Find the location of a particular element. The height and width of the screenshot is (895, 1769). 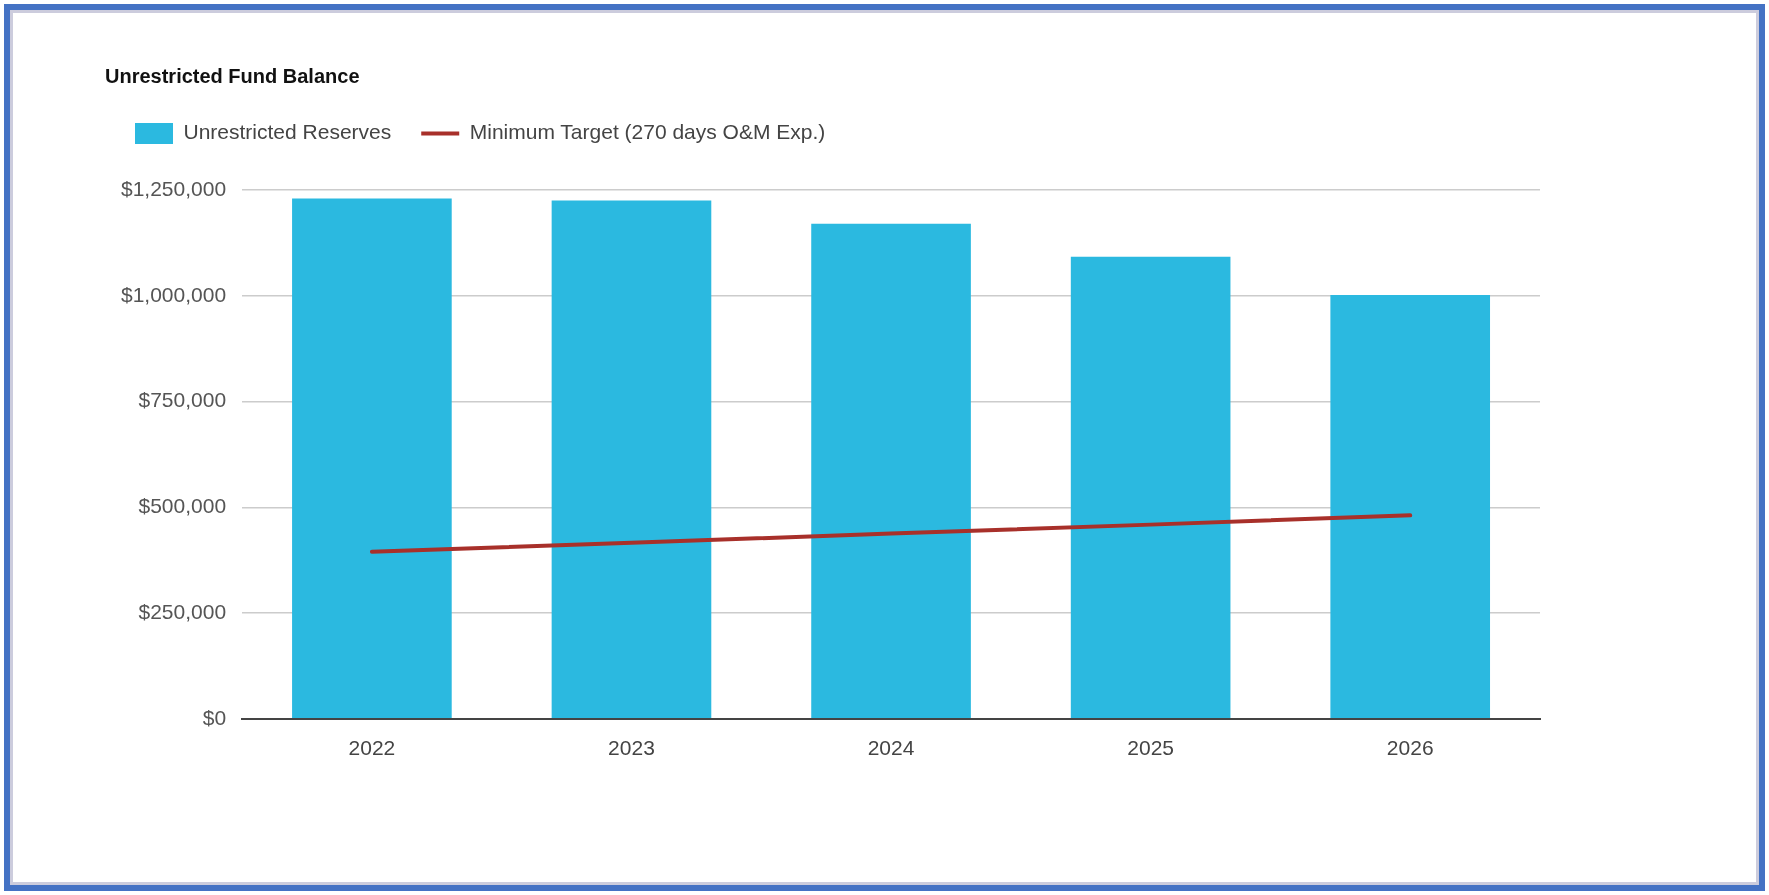

y-tick-label: $1,000,000 is located at coordinates (173, 294).